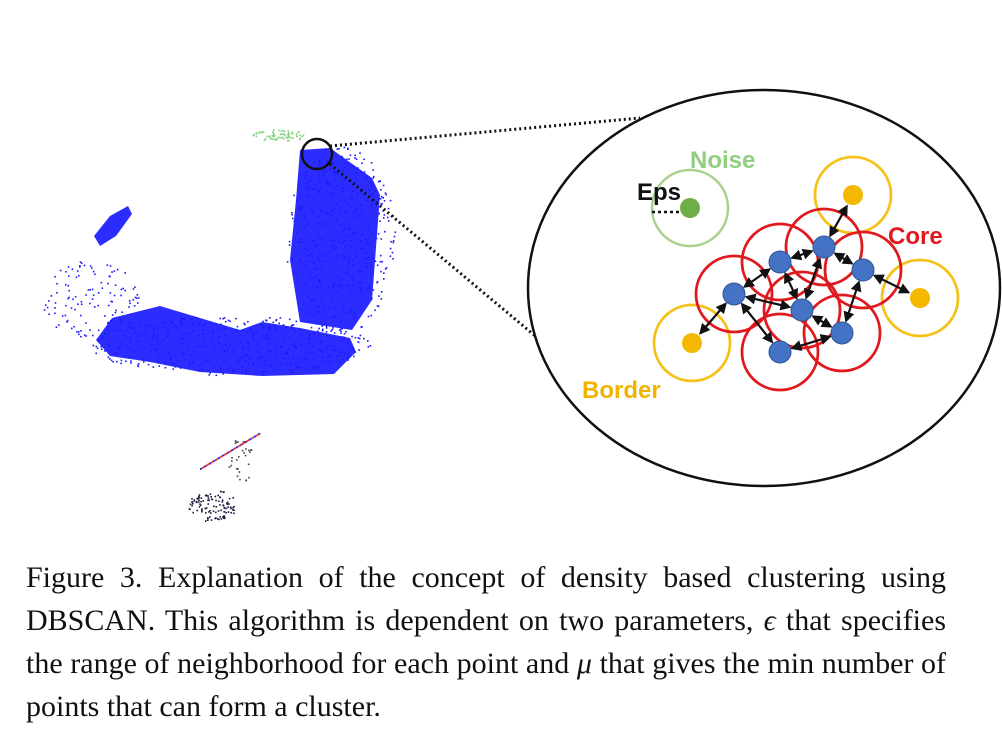 Image resolution: width=1002 pixels, height=730 pixels. What do you see at coordinates (757, 278) in the screenshot?
I see `double-arrow-icon` at bounding box center [757, 278].